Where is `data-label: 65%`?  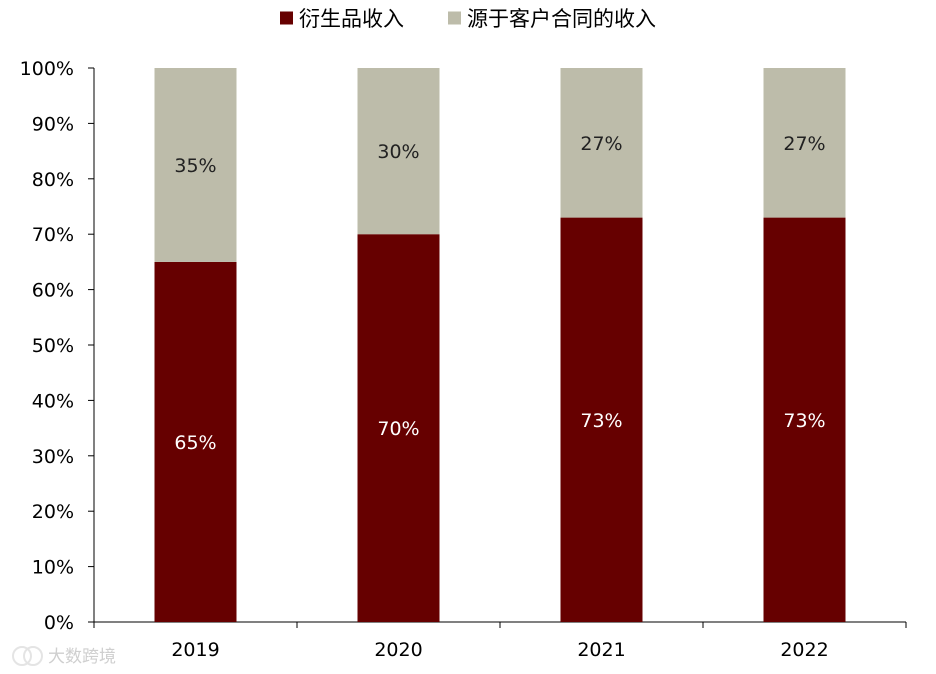
data-label: 65% is located at coordinates (195, 443).